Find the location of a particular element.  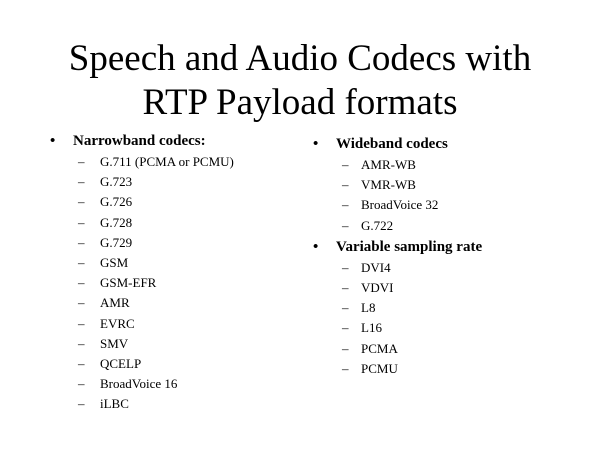

title-line-1: Speech and Audio Codecs with is located at coordinates (300, 58).